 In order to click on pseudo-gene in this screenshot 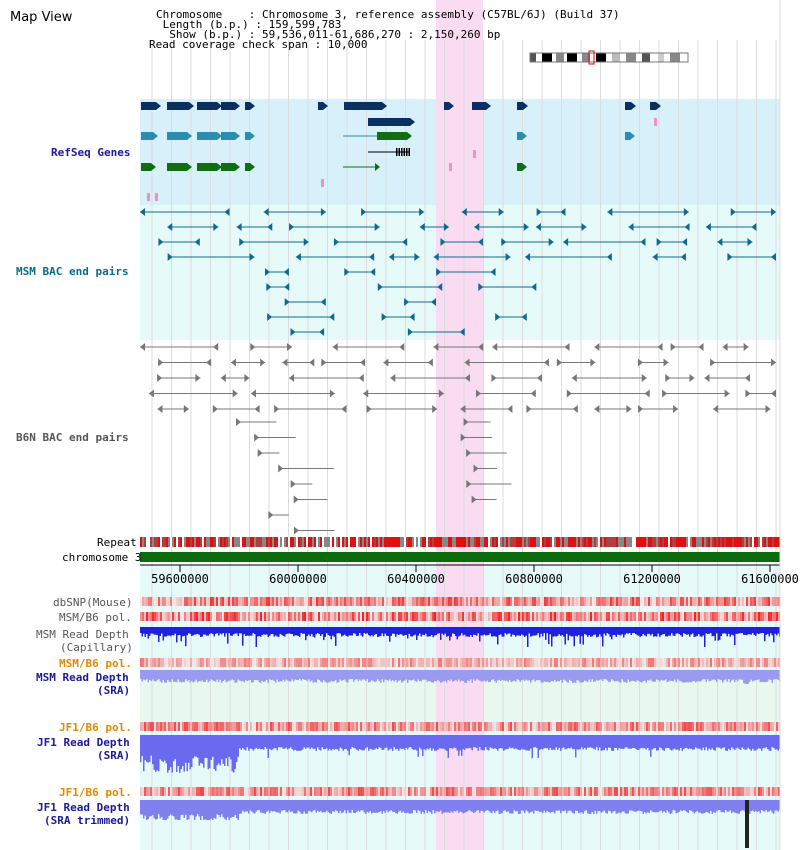, I will do `click(474, 154)`.